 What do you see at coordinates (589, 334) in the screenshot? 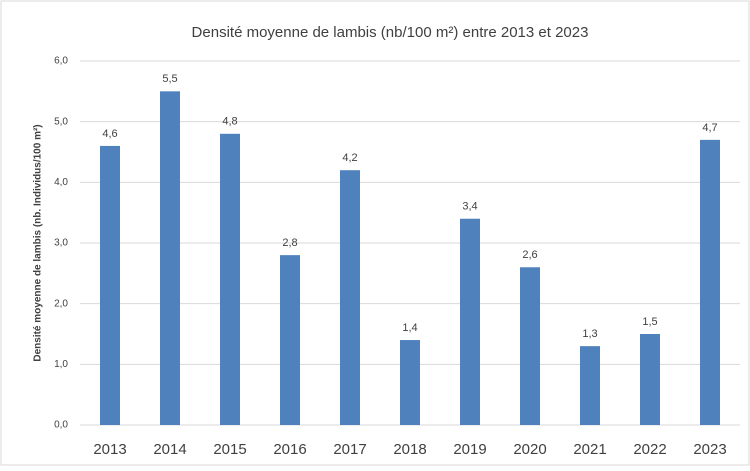
I see `data-label: 1,3` at bounding box center [589, 334].